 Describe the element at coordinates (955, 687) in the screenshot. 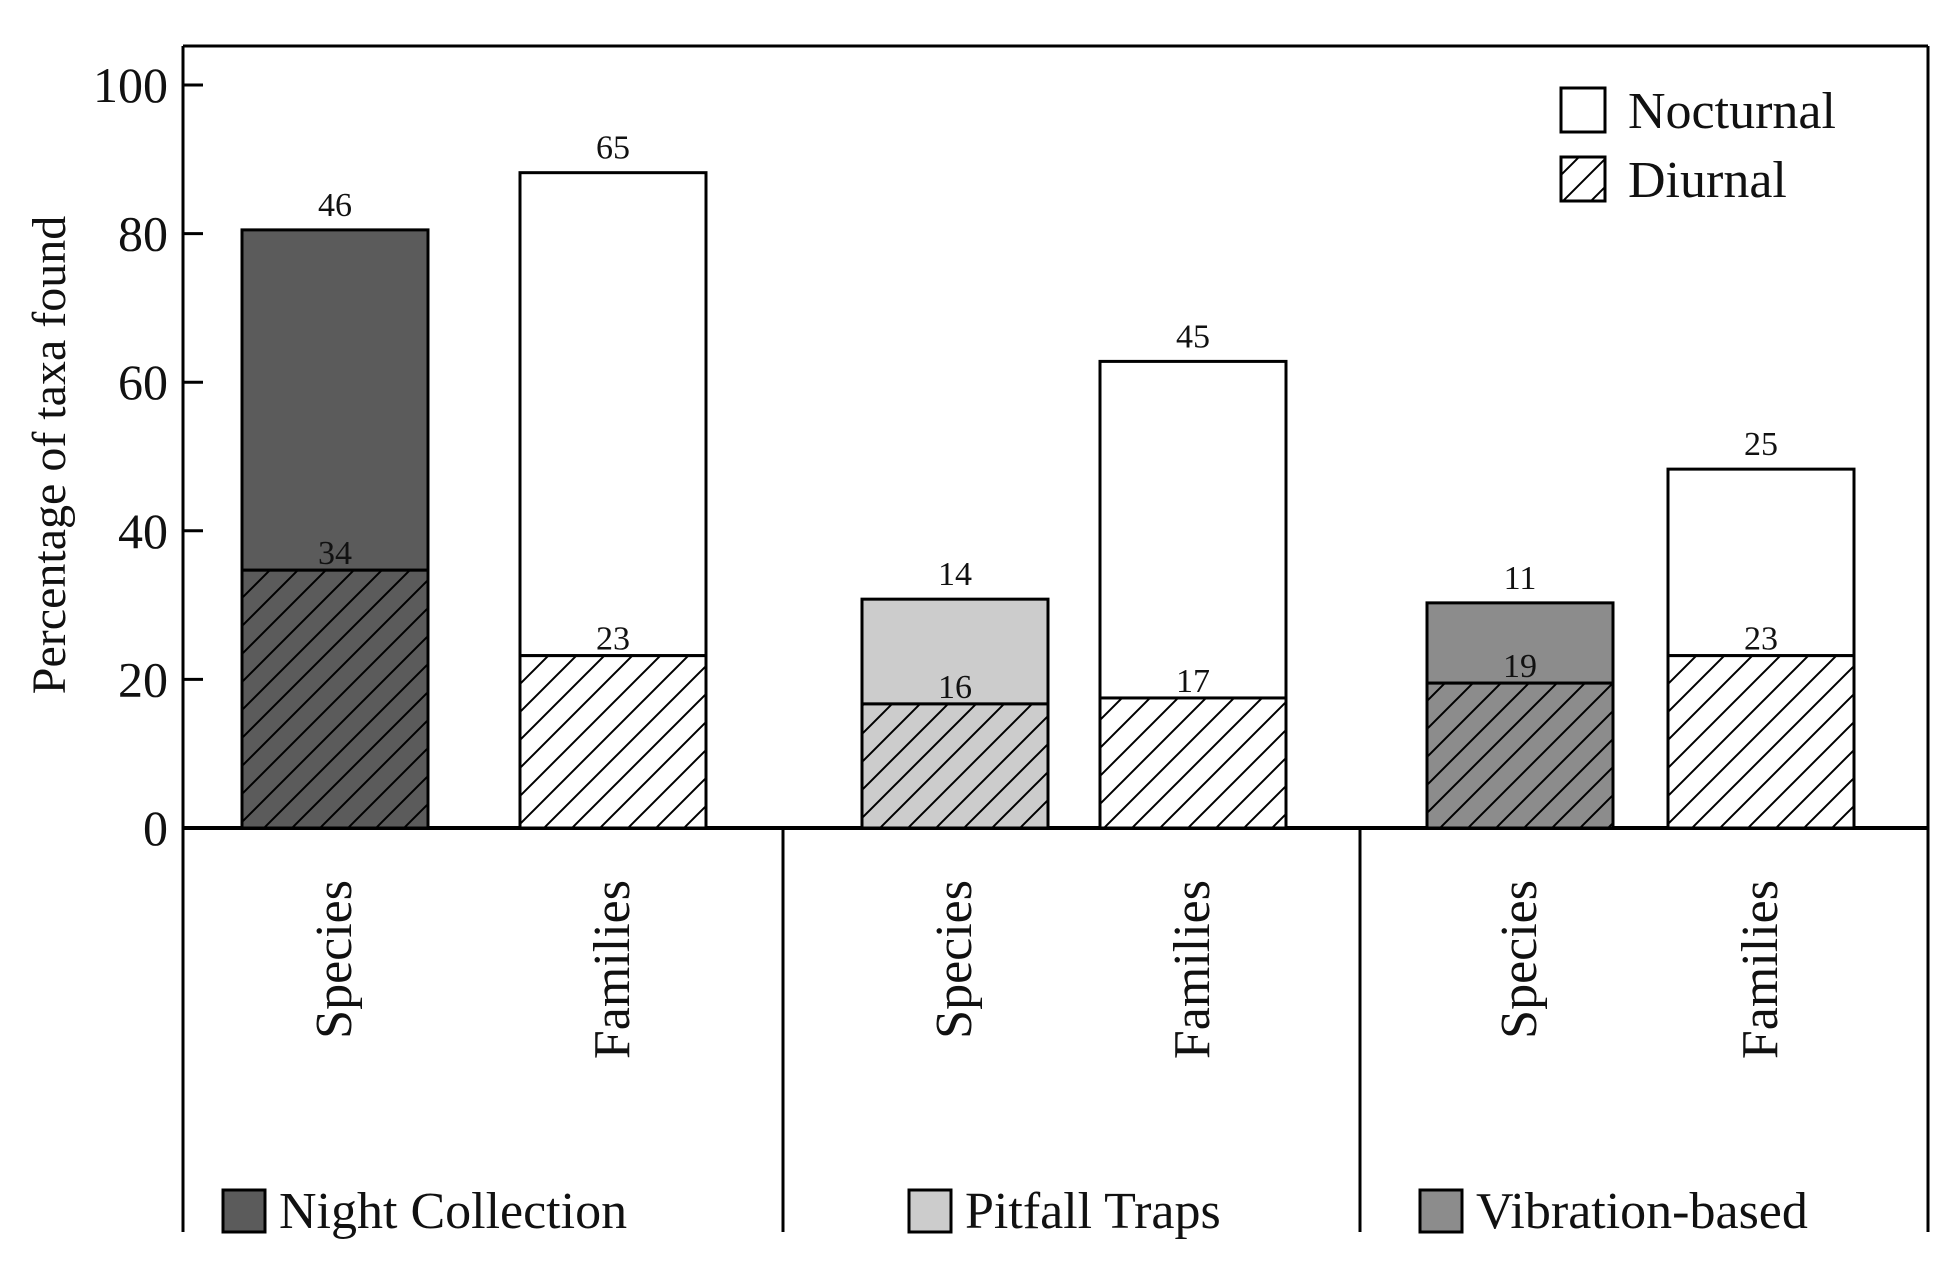

I see `data-label-diurnal: 16` at that location.